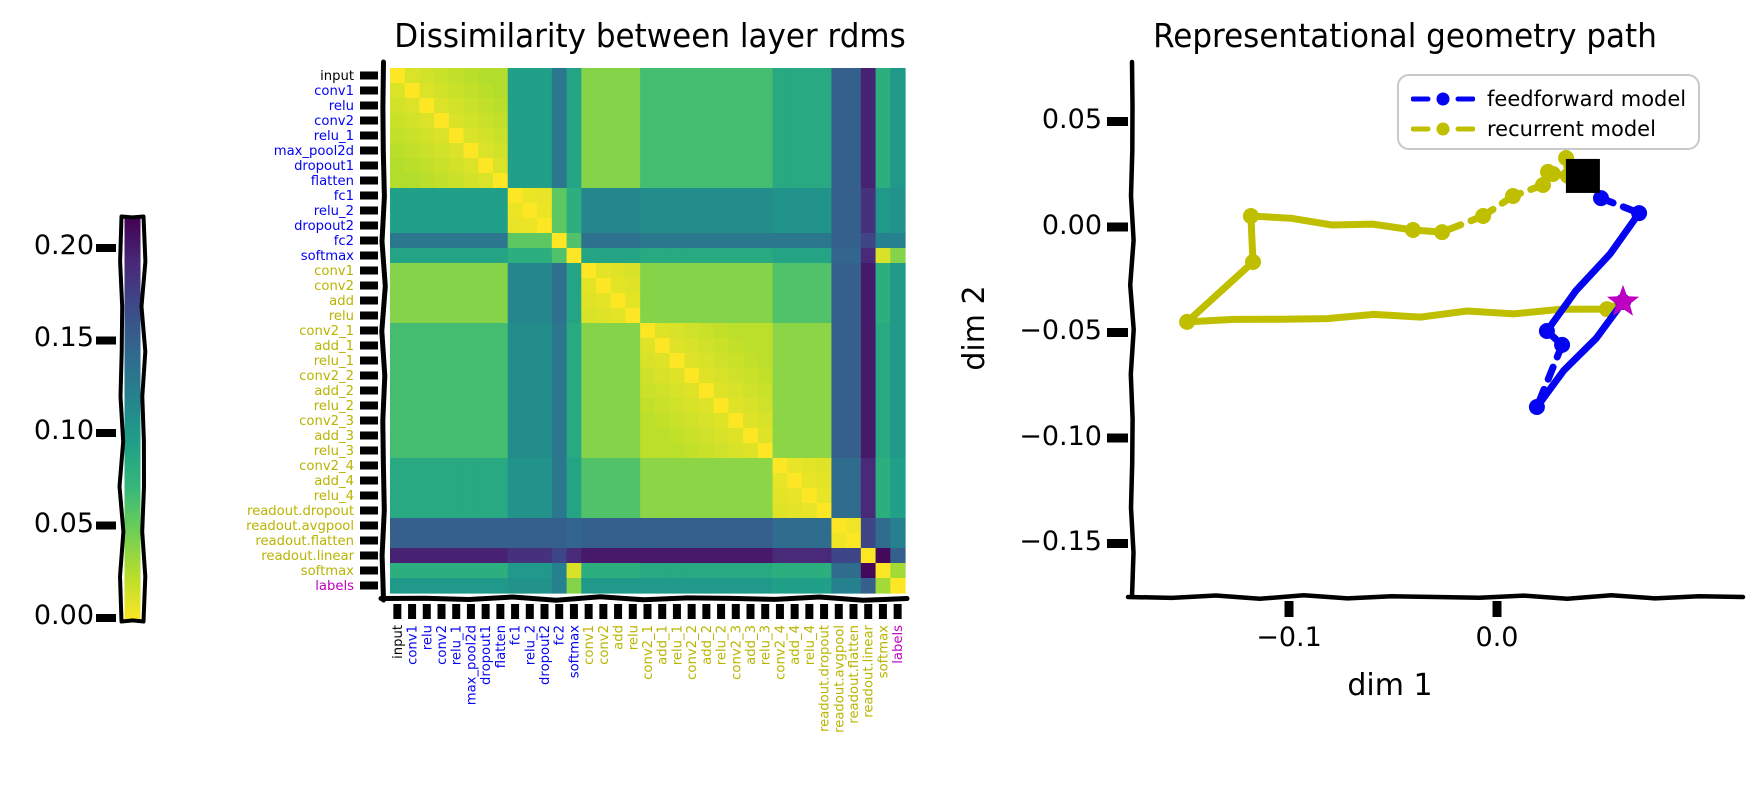 This screenshot has width=1755, height=810. What do you see at coordinates (334, 391) in the screenshot?
I see `heatmap-row-label: add_2` at bounding box center [334, 391].